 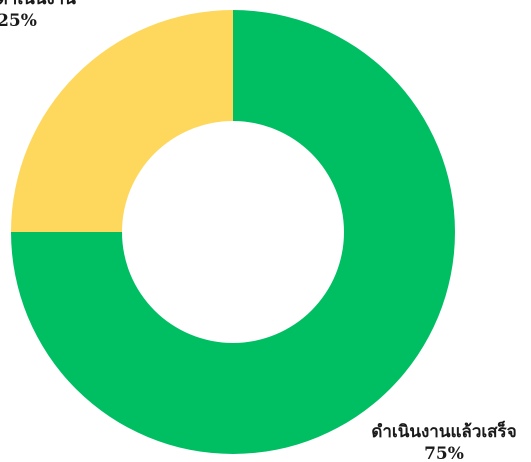 I want to click on segment-label: ดำเนินงานแล้วเสร็จ, so click(x=443, y=430).